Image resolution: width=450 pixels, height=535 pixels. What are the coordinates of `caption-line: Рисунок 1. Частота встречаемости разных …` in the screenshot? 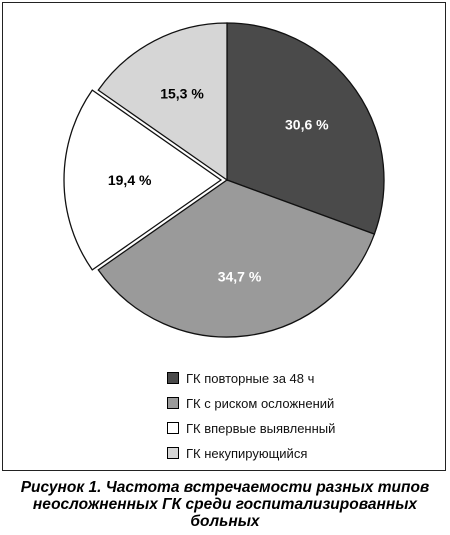 It's located at (225, 487).